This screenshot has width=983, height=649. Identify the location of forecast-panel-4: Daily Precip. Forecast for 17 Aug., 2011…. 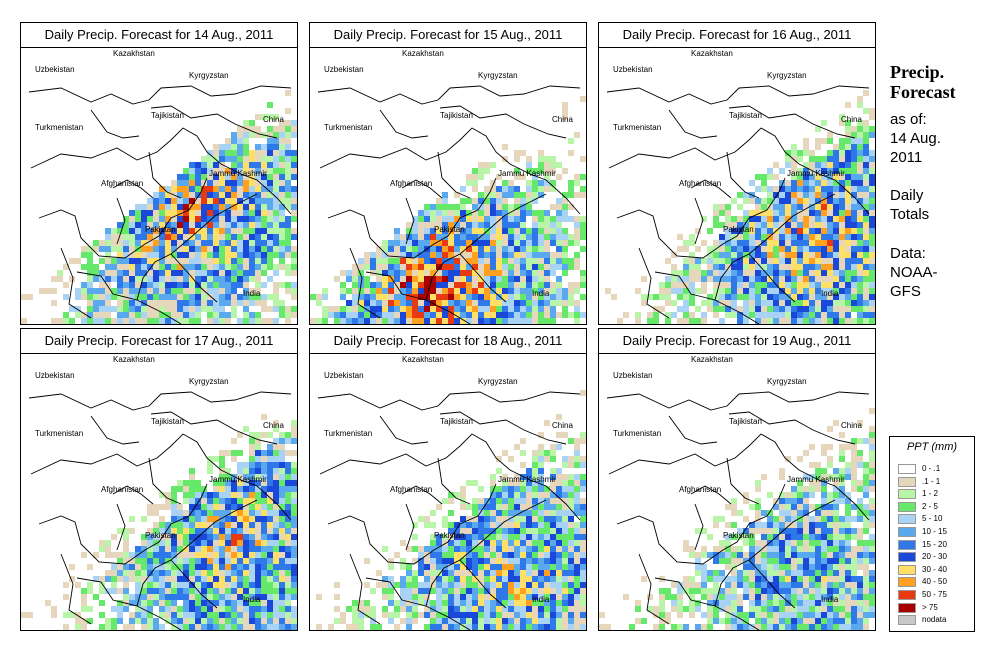
(159, 479).